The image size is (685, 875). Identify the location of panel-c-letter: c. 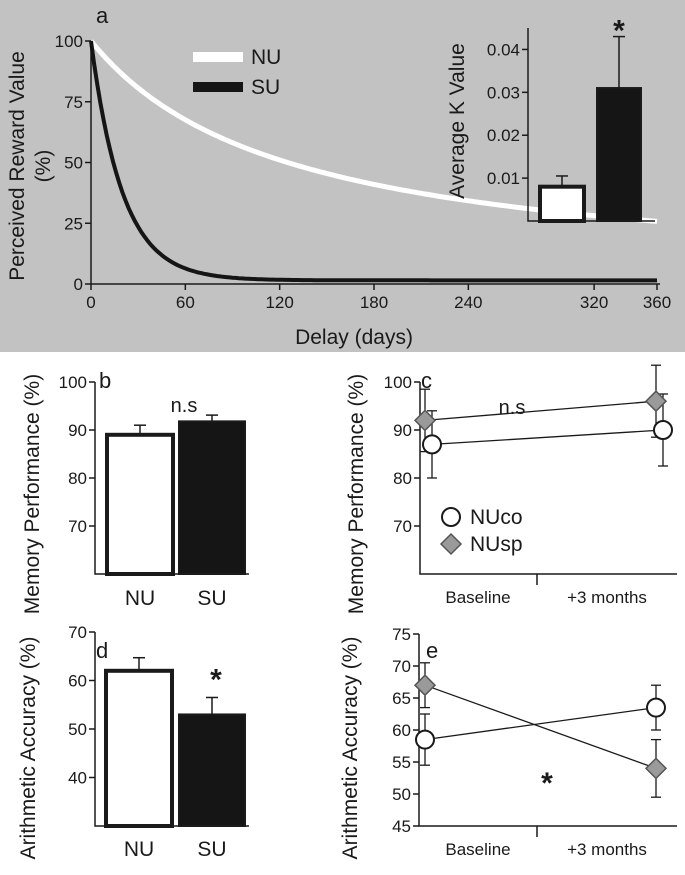
(426, 380).